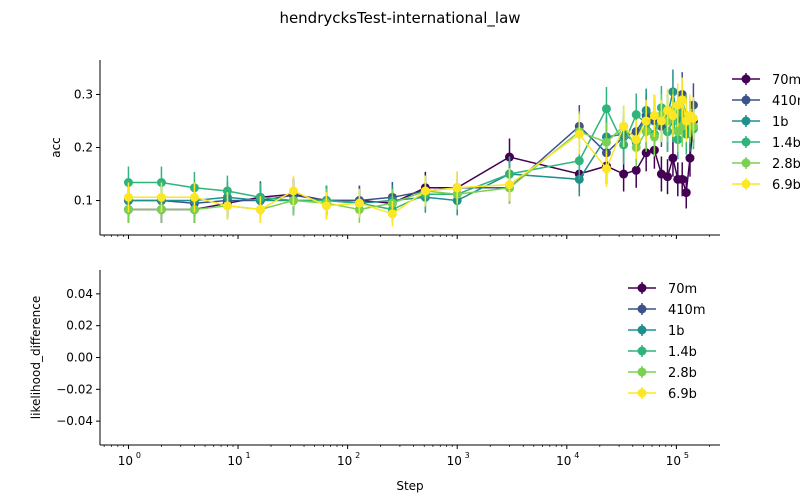  Describe the element at coordinates (83, 201) in the screenshot. I see `y-tick-label: 0.1` at that location.